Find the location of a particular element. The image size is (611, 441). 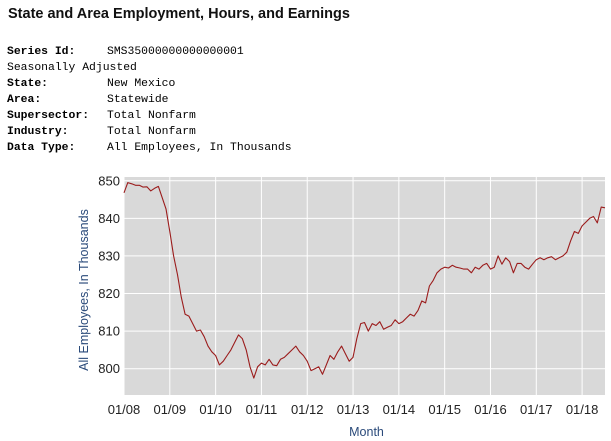

x-tick-label: 01/13 is located at coordinates (353, 409).